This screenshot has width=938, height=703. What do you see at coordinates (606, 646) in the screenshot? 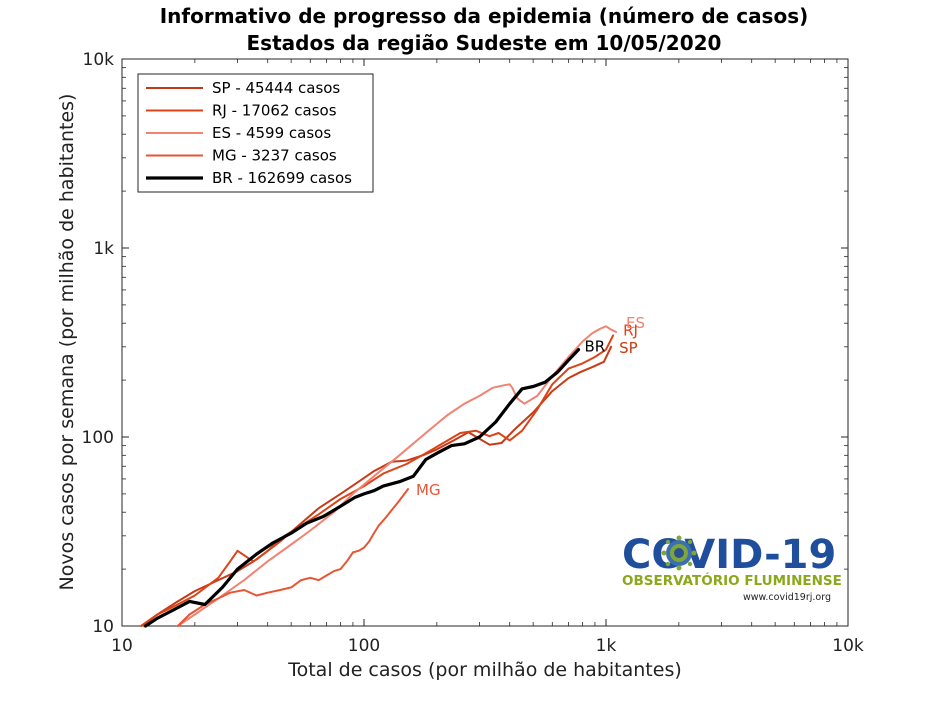
I see `x-tick-label: 1k` at bounding box center [606, 646].